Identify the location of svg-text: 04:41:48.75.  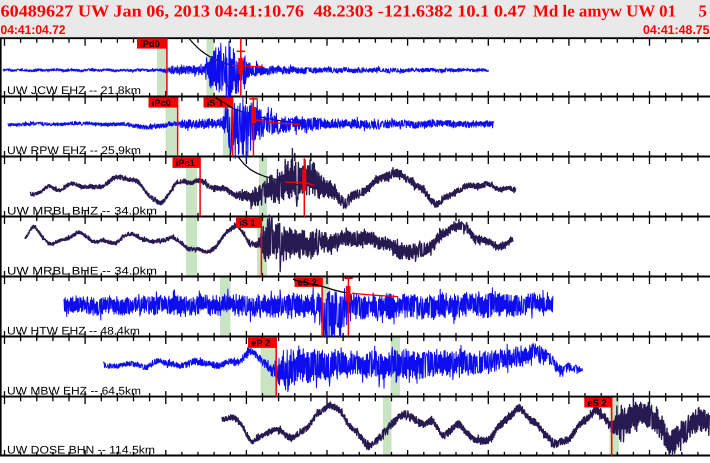
(676, 30).